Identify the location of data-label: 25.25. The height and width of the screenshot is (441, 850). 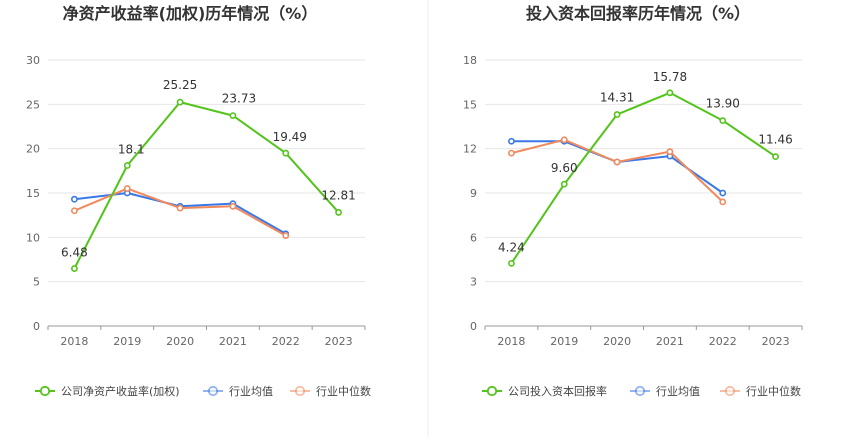
(180, 85).